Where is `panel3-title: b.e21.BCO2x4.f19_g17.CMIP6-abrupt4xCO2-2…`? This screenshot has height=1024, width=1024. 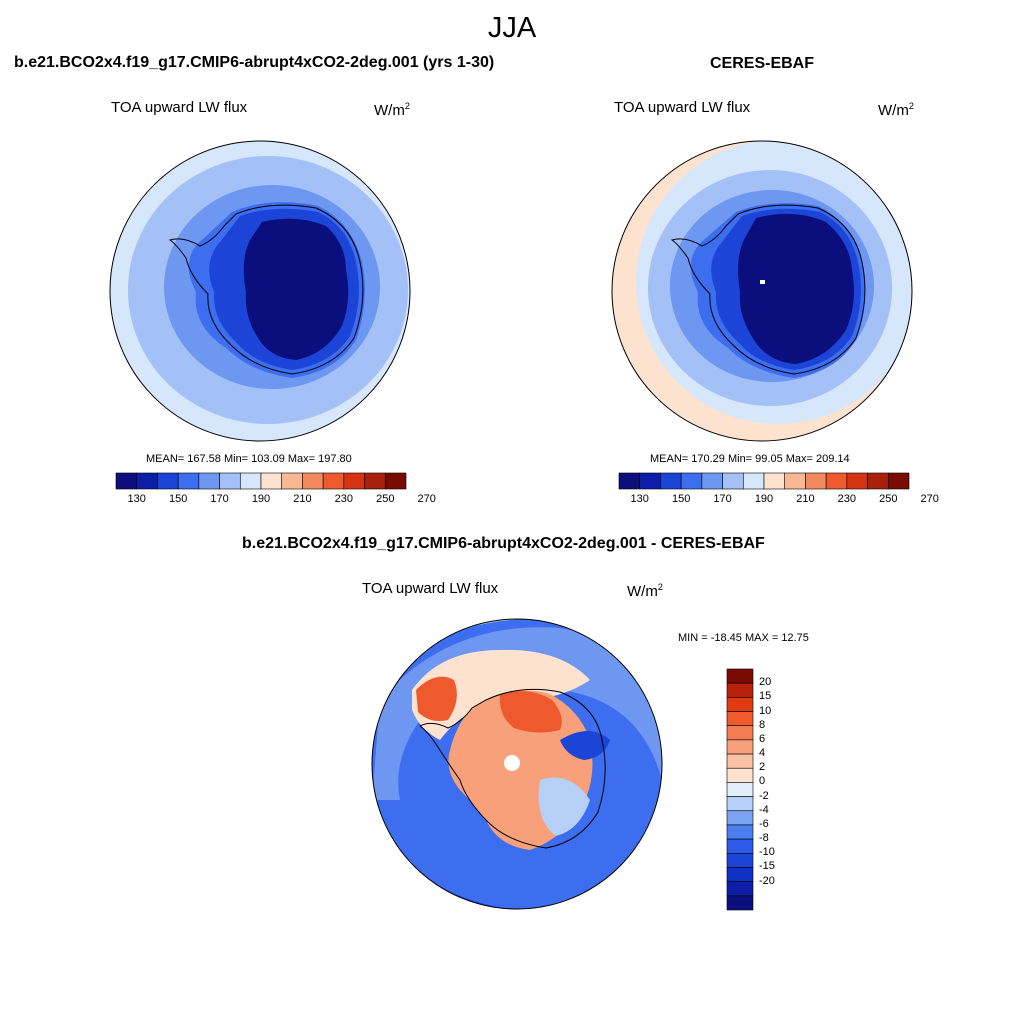 panel3-title: b.e21.BCO2x4.f19_g17.CMIP6-abrupt4xCO2-2… is located at coordinates (503, 543).